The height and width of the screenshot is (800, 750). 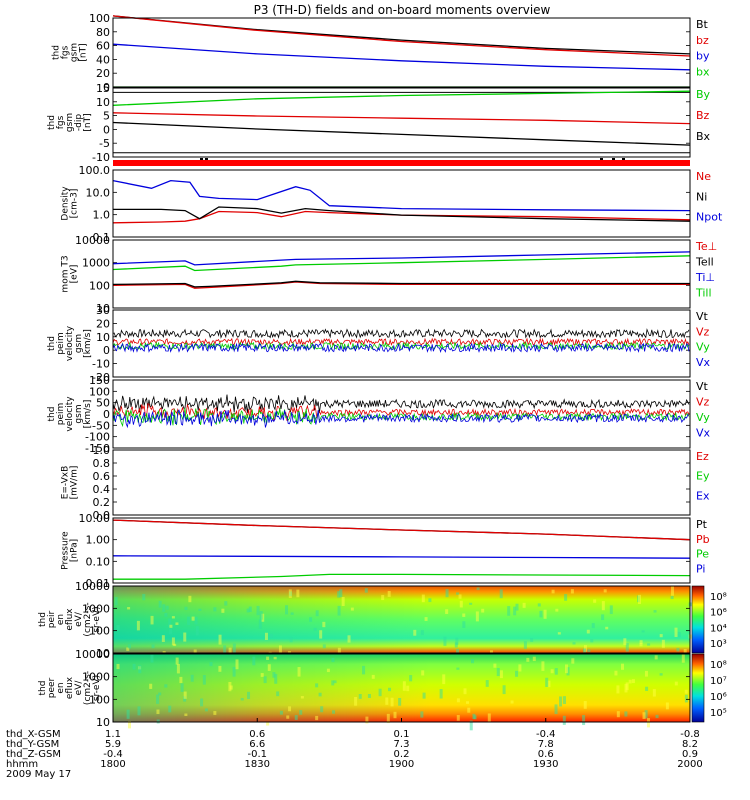 I want to click on legend-Till: Till, so click(x=703, y=293).